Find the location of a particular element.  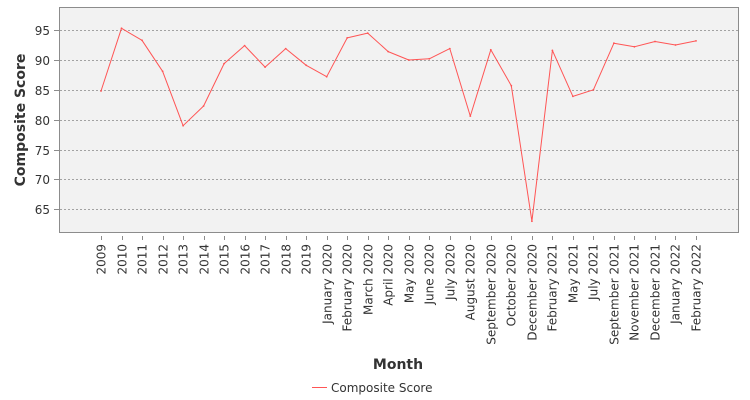

x-tick-label: 2009 is located at coordinates (102, 259).